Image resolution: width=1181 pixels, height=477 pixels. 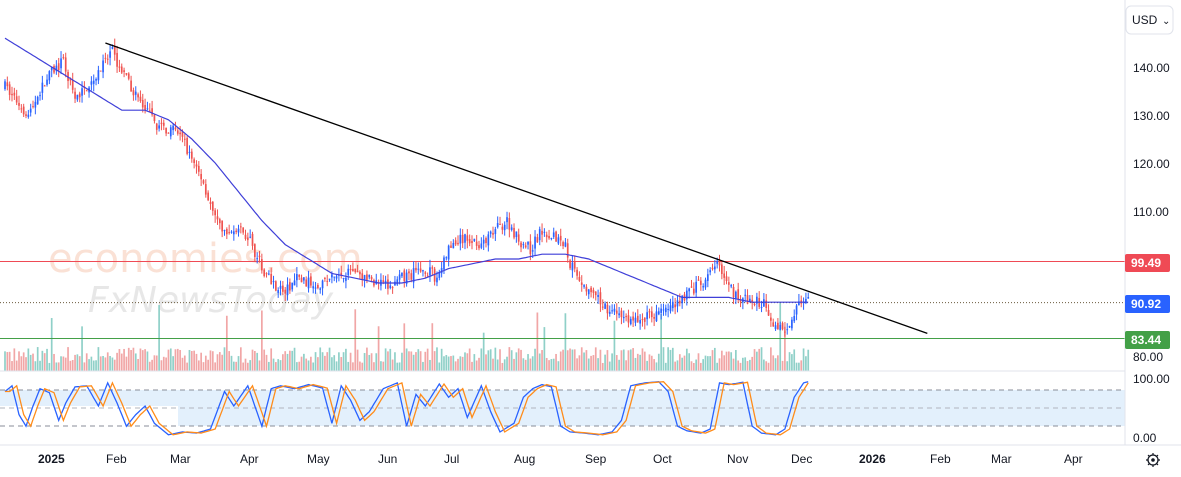 I want to click on gear-icon, so click(x=1153, y=460).